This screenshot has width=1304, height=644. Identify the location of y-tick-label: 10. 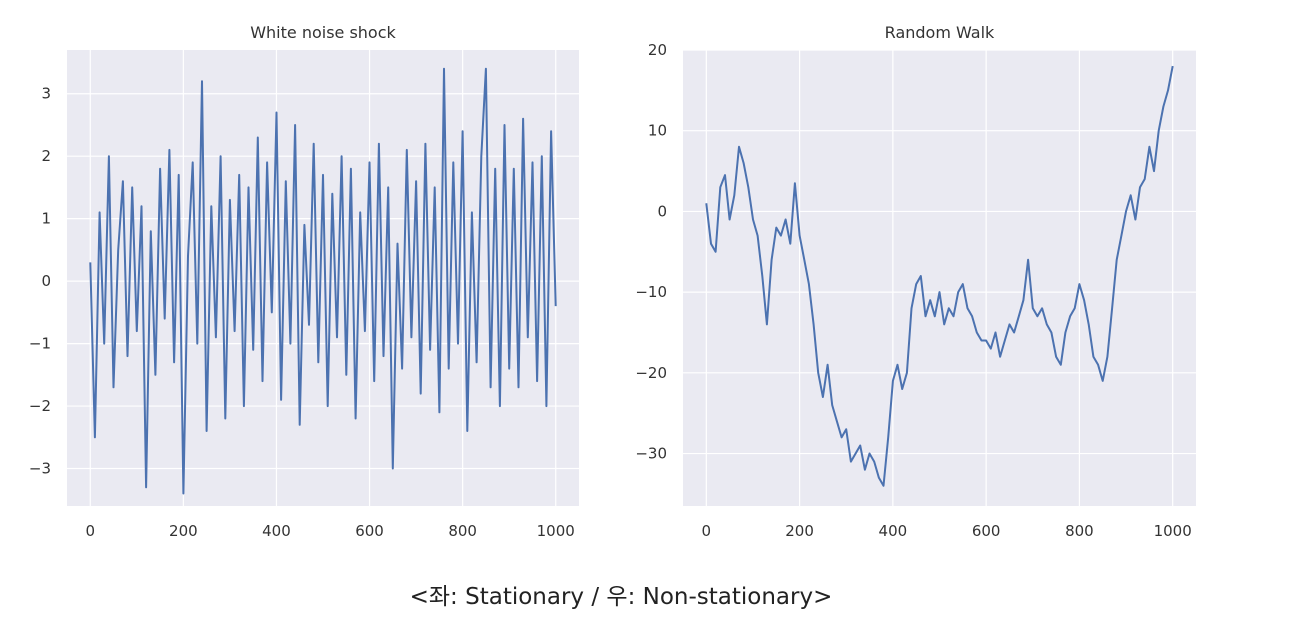
(657, 131).